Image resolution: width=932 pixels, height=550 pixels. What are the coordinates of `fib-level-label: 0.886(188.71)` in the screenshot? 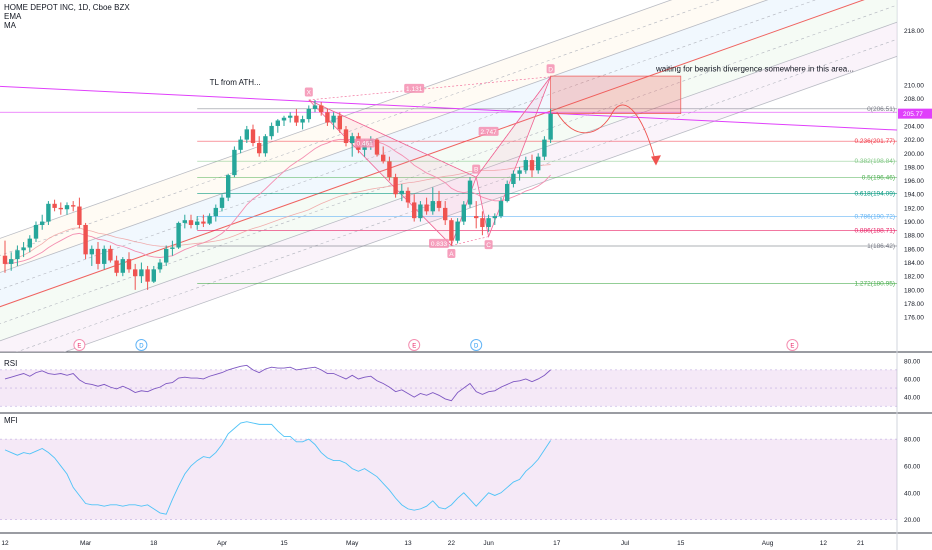 It's located at (875, 230).